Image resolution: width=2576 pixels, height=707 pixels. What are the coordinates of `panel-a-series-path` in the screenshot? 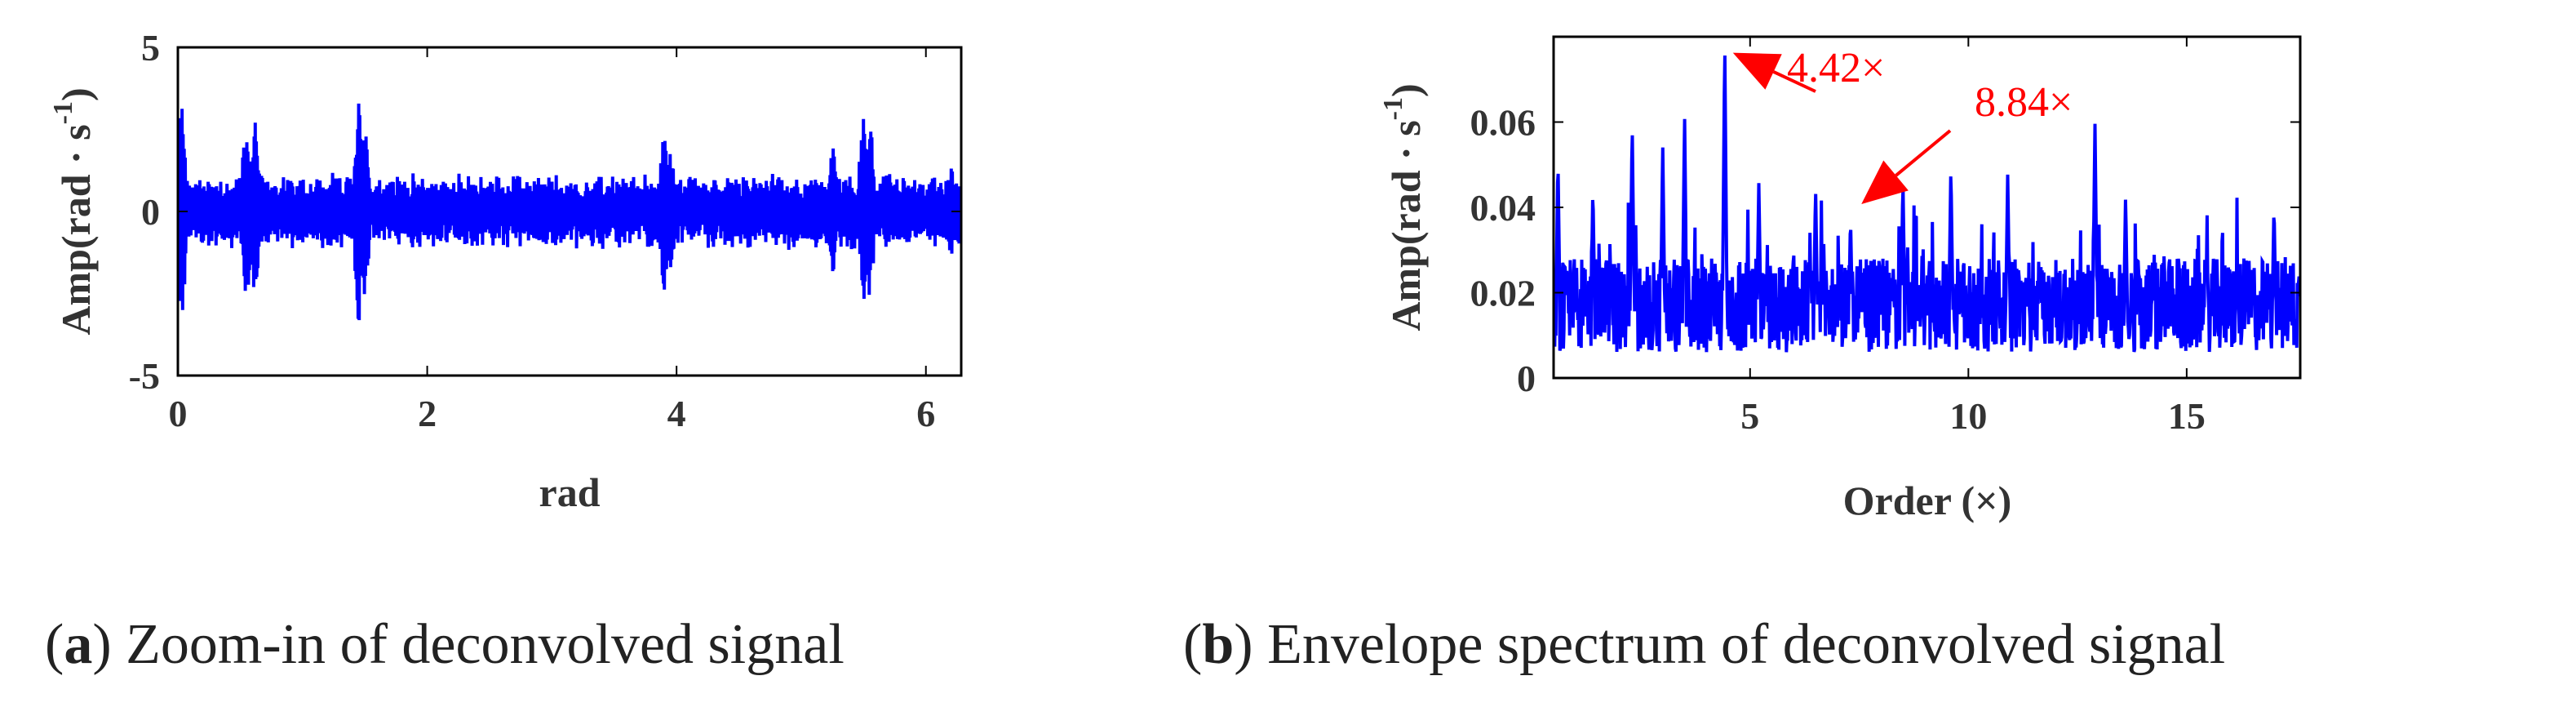 It's located at (569, 212).